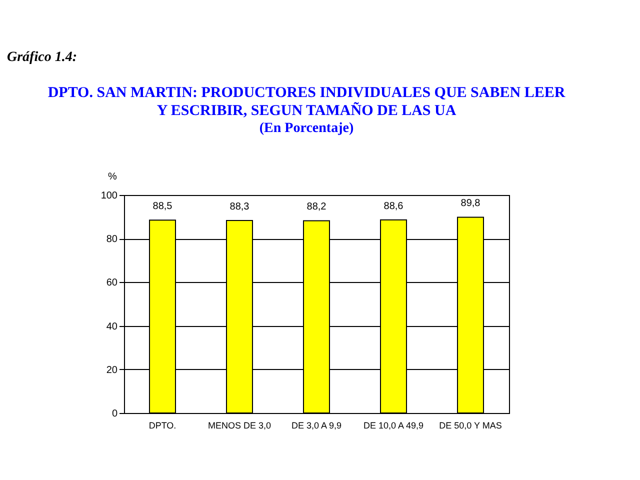 Image resolution: width=640 pixels, height=480 pixels. Describe the element at coordinates (240, 425) in the screenshot. I see `x-tick-label: MENOS DE 3,0` at that location.